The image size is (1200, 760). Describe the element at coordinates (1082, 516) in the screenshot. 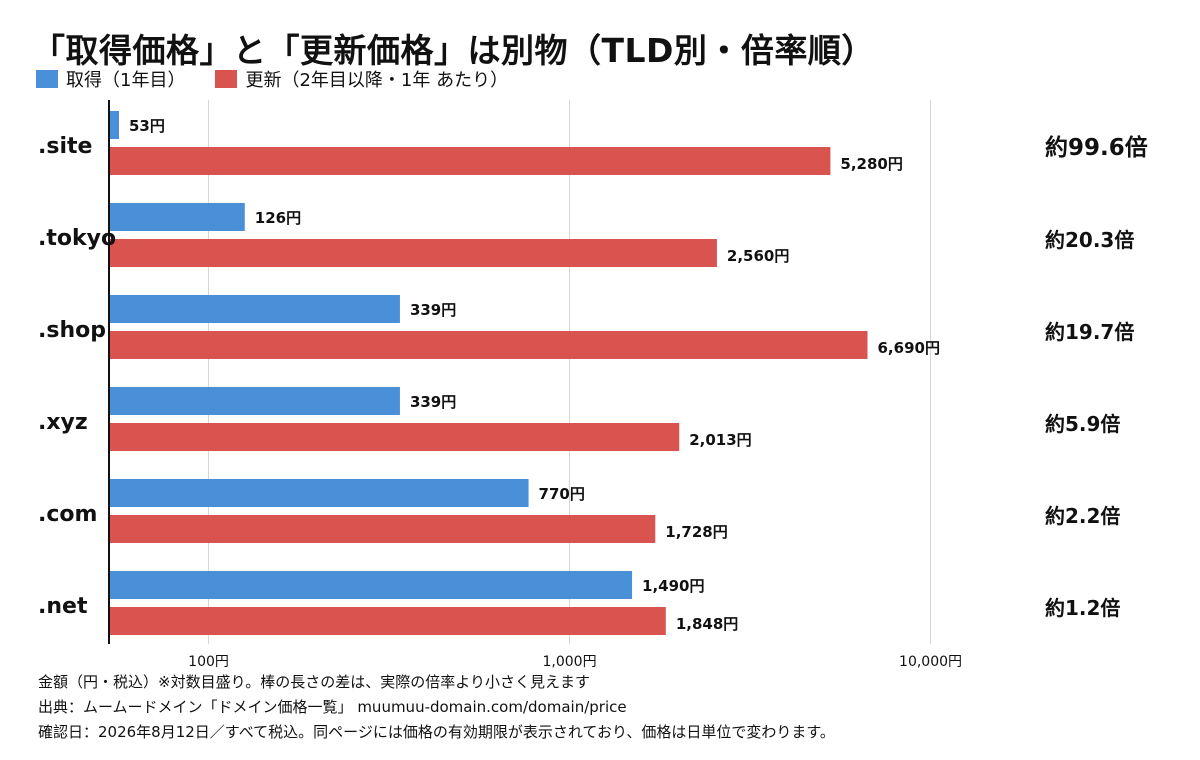

I see `ratio-label-4: 約2.2倍` at that location.